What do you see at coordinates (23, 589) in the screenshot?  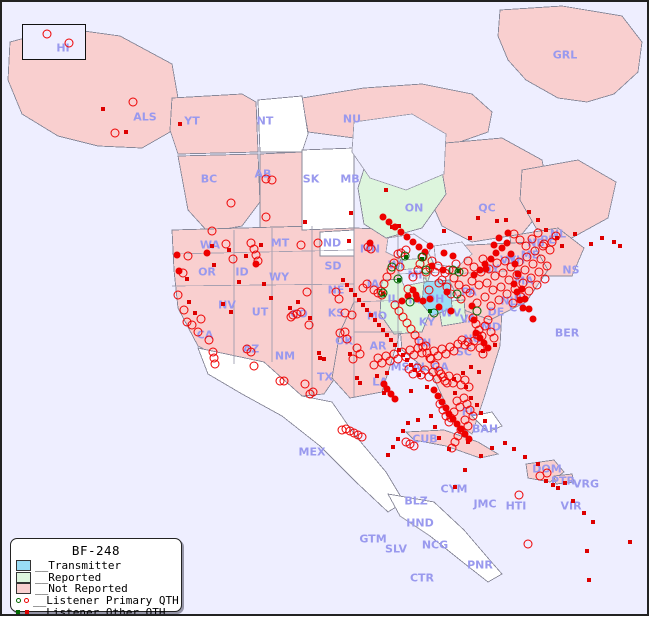 I see `legend-swatch` at bounding box center [23, 589].